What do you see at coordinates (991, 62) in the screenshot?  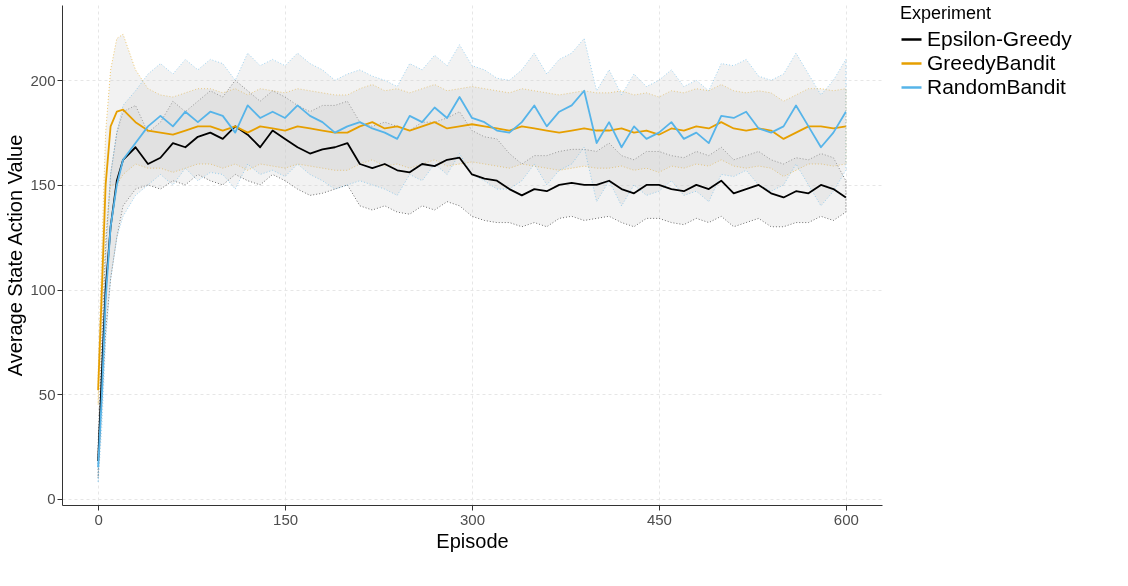 I see `legend-label: GreedyBandit` at bounding box center [991, 62].